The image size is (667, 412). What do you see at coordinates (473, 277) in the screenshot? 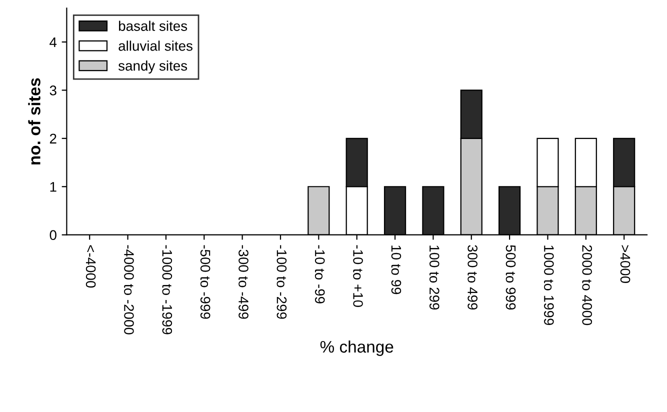
I see `x-tick-label: 300 to 499` at bounding box center [473, 277].